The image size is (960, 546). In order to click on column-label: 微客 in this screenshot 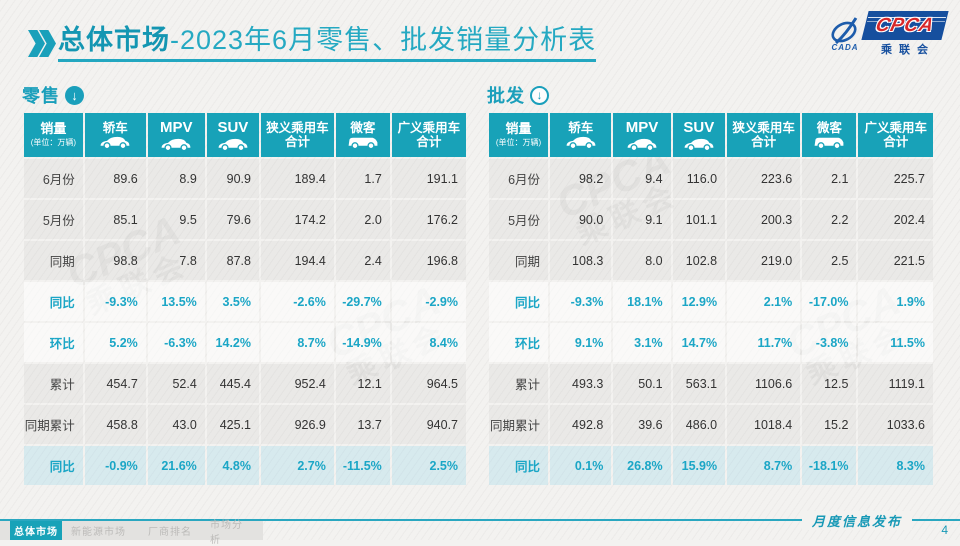, I will do `click(363, 127)`.